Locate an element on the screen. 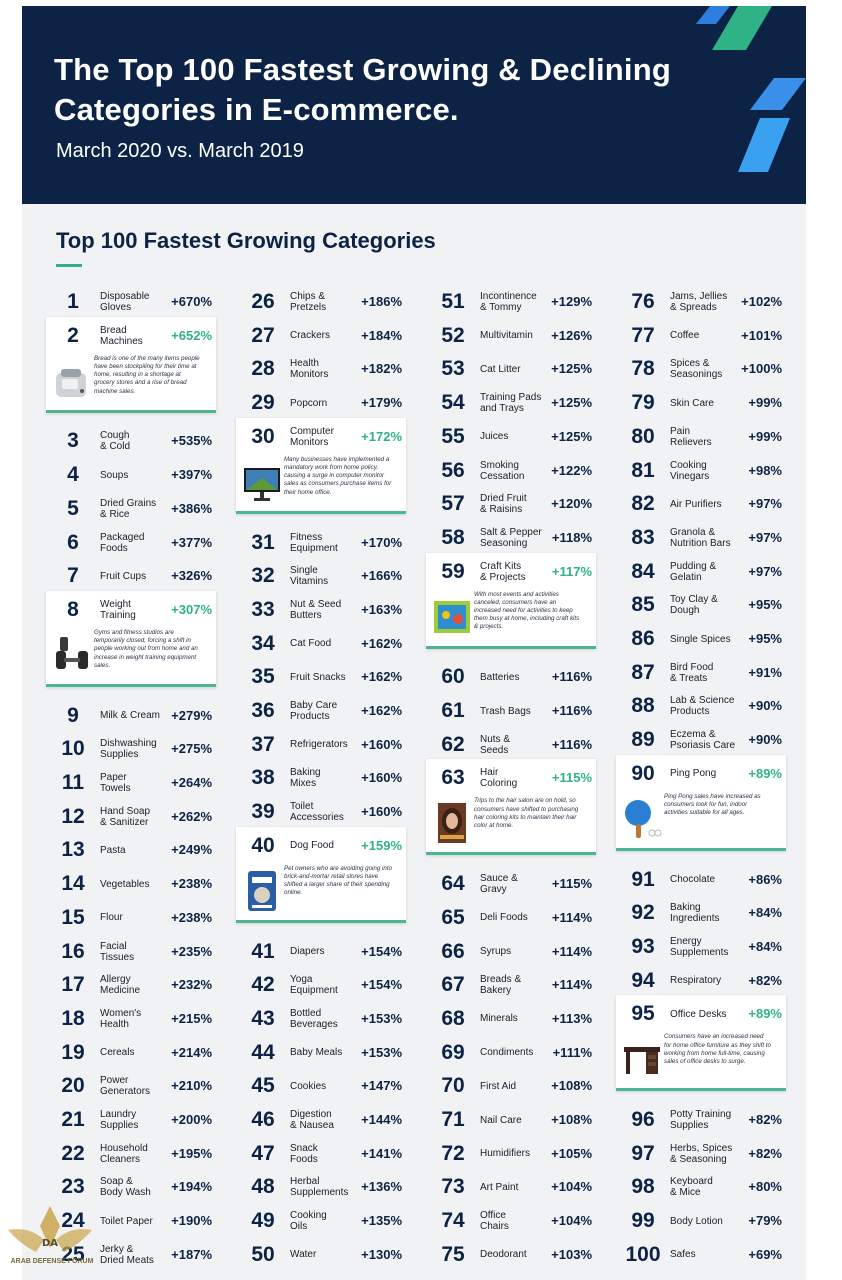  category-name: Cough & Cold is located at coordinates (115, 441).